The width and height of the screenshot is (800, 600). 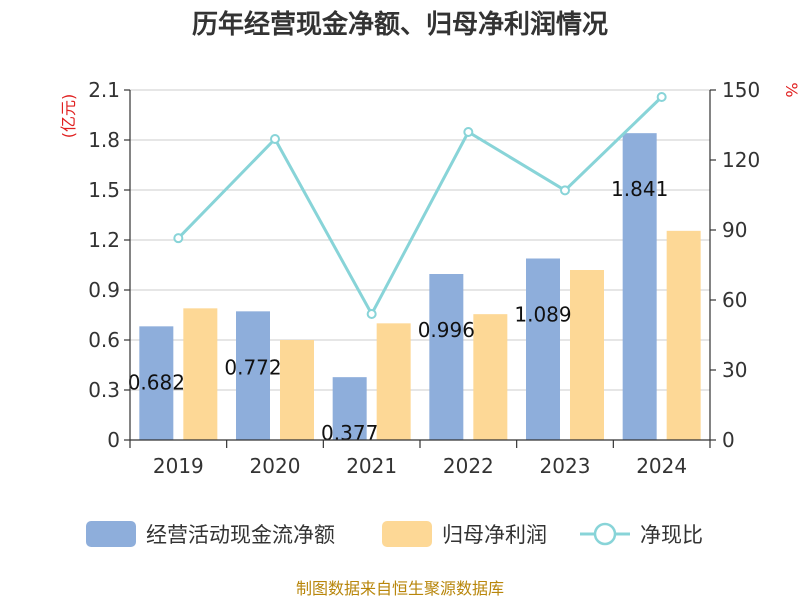 What do you see at coordinates (104, 390) in the screenshot?
I see `left-tick-label: 0.3` at bounding box center [104, 390].